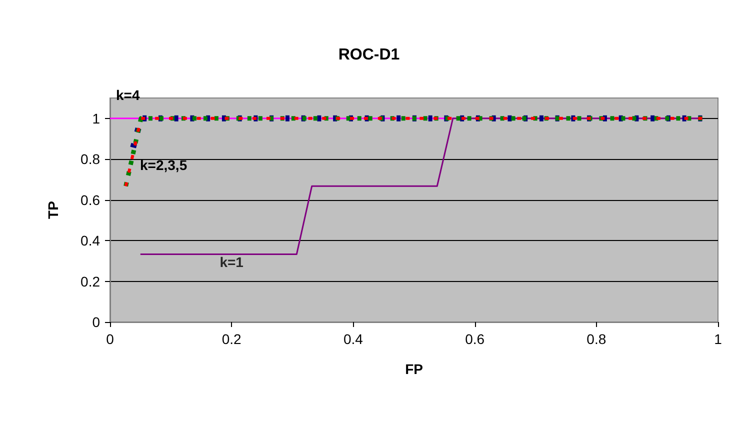 Image resolution: width=738 pixels, height=421 pixels. What do you see at coordinates (475, 339) in the screenshot?
I see `x-tick-label: 0.6` at bounding box center [475, 339].